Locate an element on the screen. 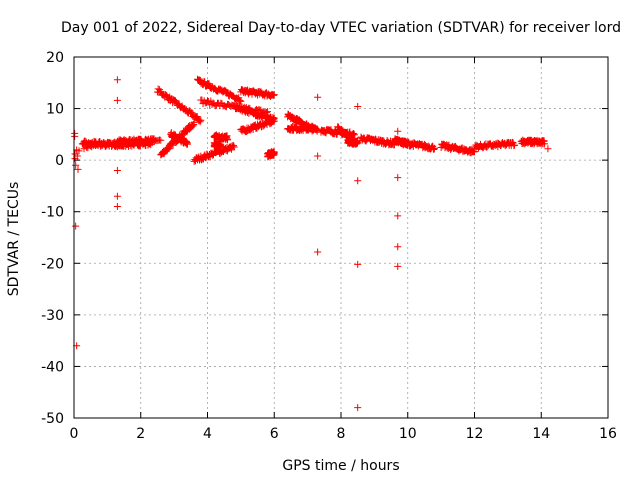  x-tick-label: 4 is located at coordinates (207, 434).